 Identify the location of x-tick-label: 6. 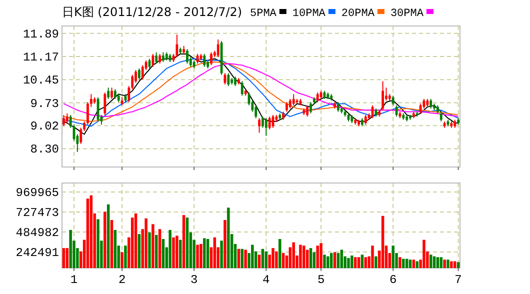
(393, 280).